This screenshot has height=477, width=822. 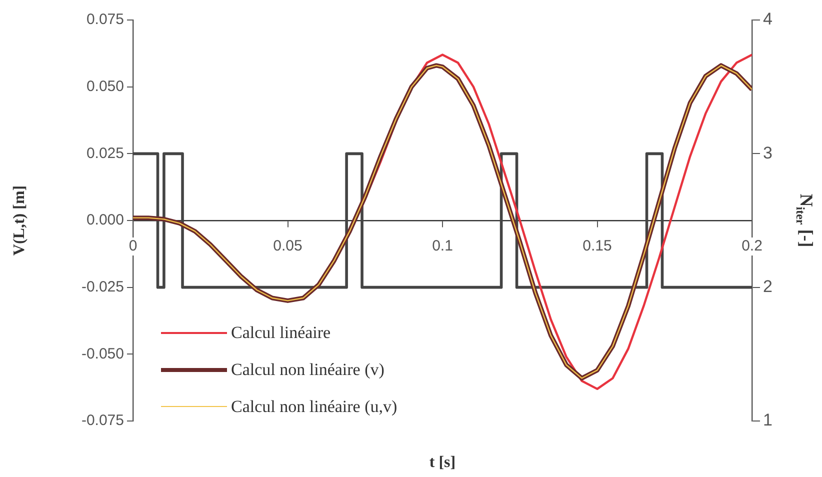 I want to click on y-tick-label: 0.025, so click(x=105, y=153).